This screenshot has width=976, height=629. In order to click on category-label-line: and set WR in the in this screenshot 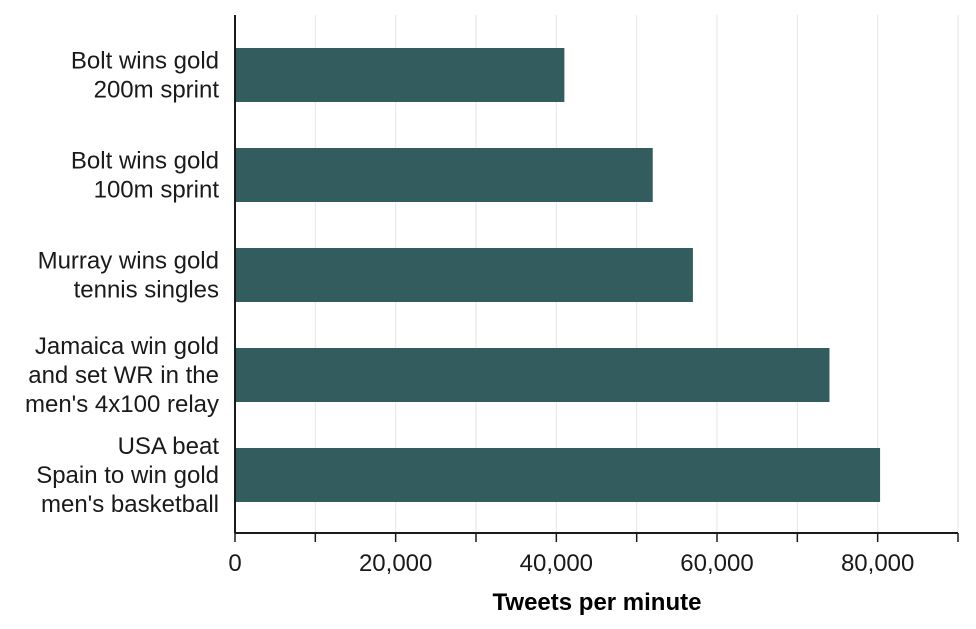, I will do `click(123, 375)`.